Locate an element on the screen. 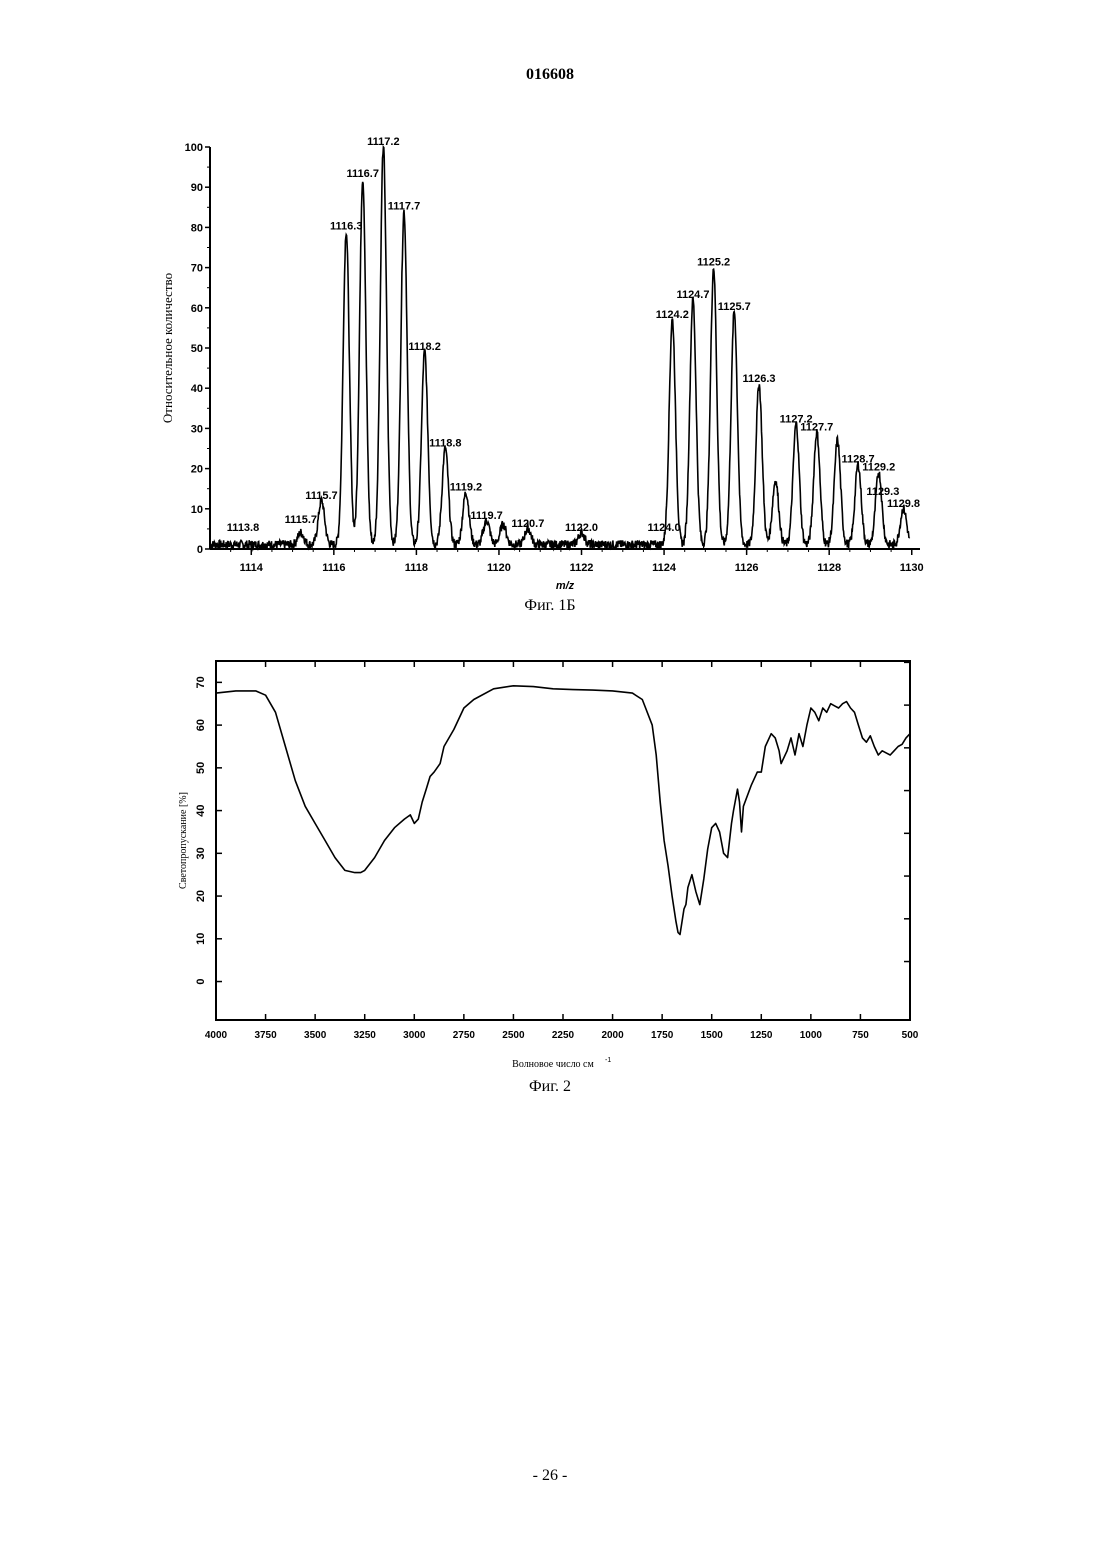  page-number: - 26 - is located at coordinates (550, 1476).